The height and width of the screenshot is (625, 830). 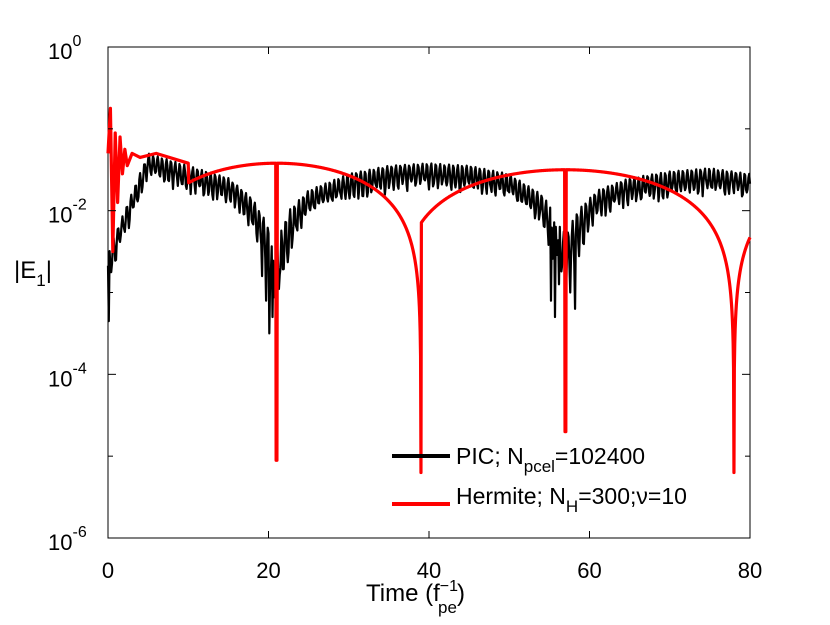 What do you see at coordinates (750, 570) in the screenshot?
I see `x-tick-label: 80` at bounding box center [750, 570].